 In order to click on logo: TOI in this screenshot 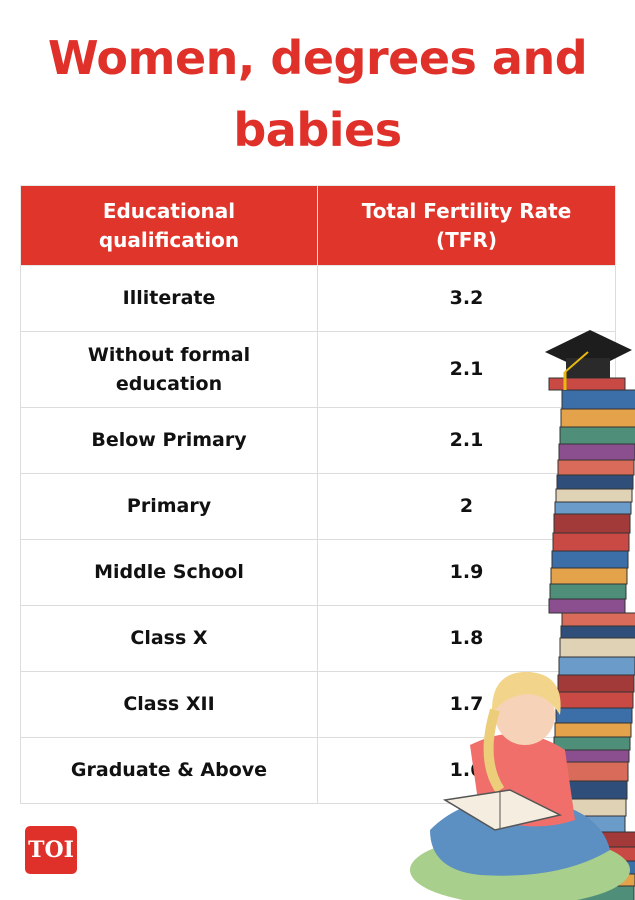, I will do `click(51, 850)`.